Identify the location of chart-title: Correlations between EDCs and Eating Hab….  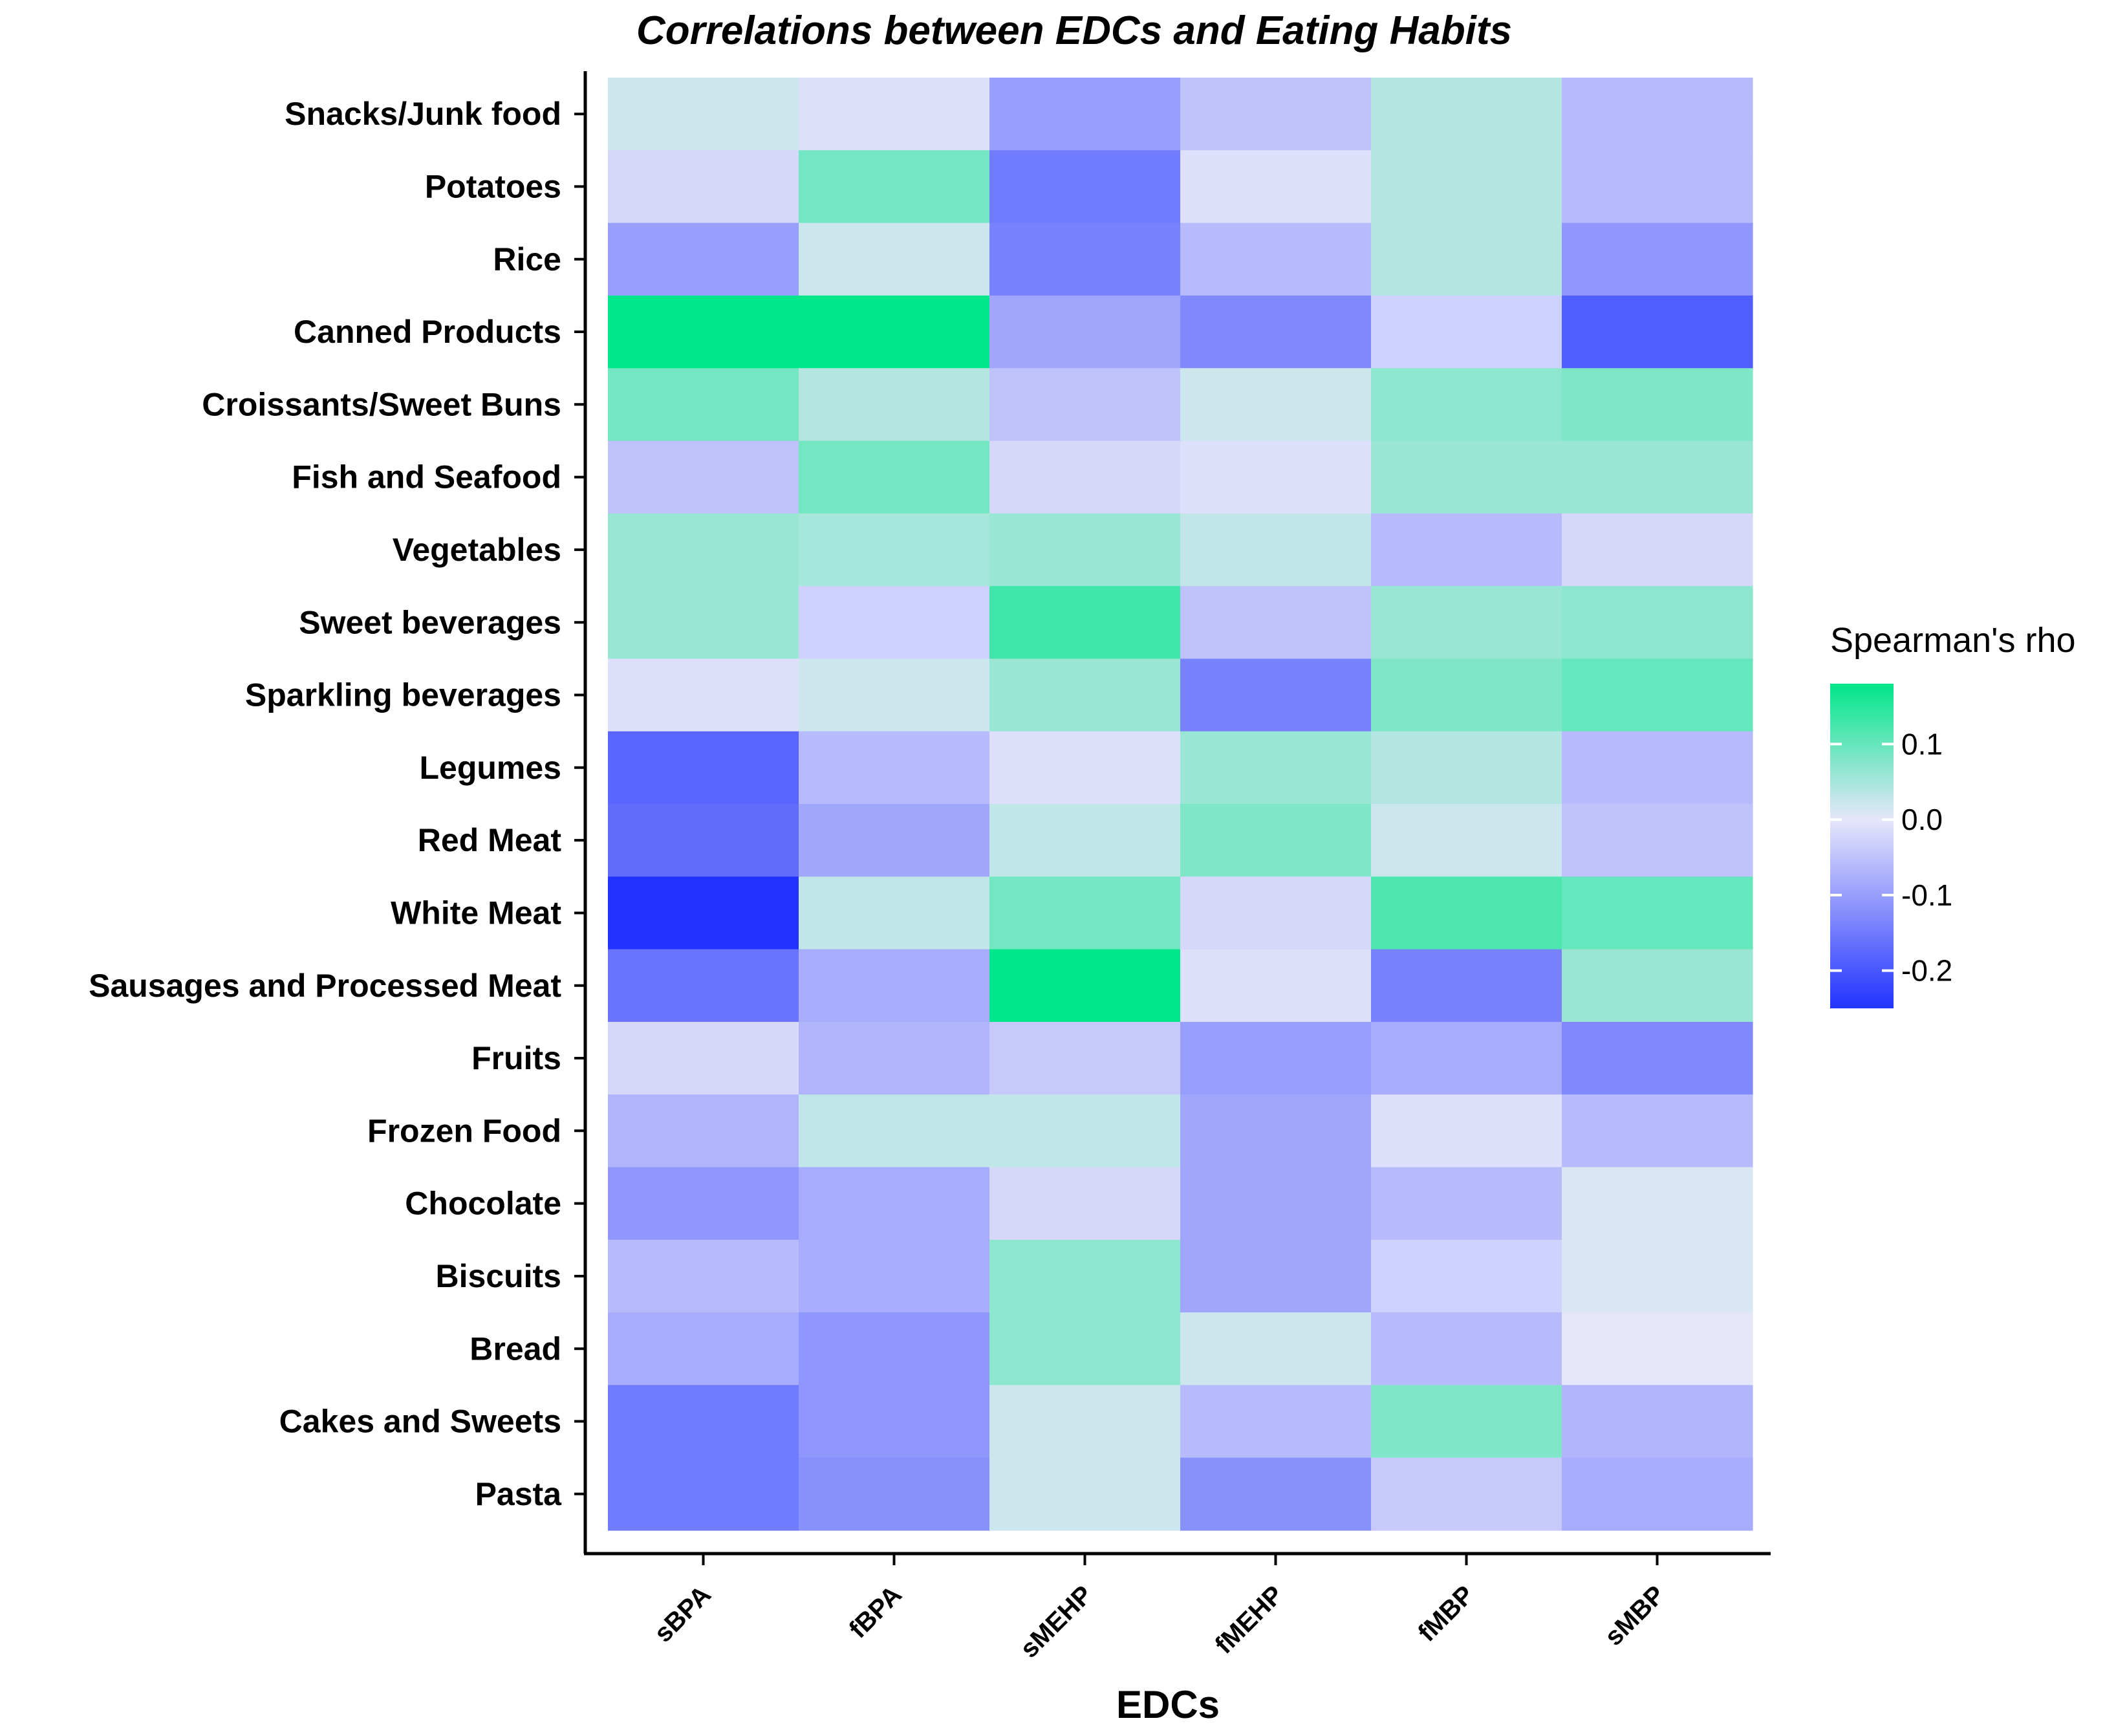
(1074, 31).